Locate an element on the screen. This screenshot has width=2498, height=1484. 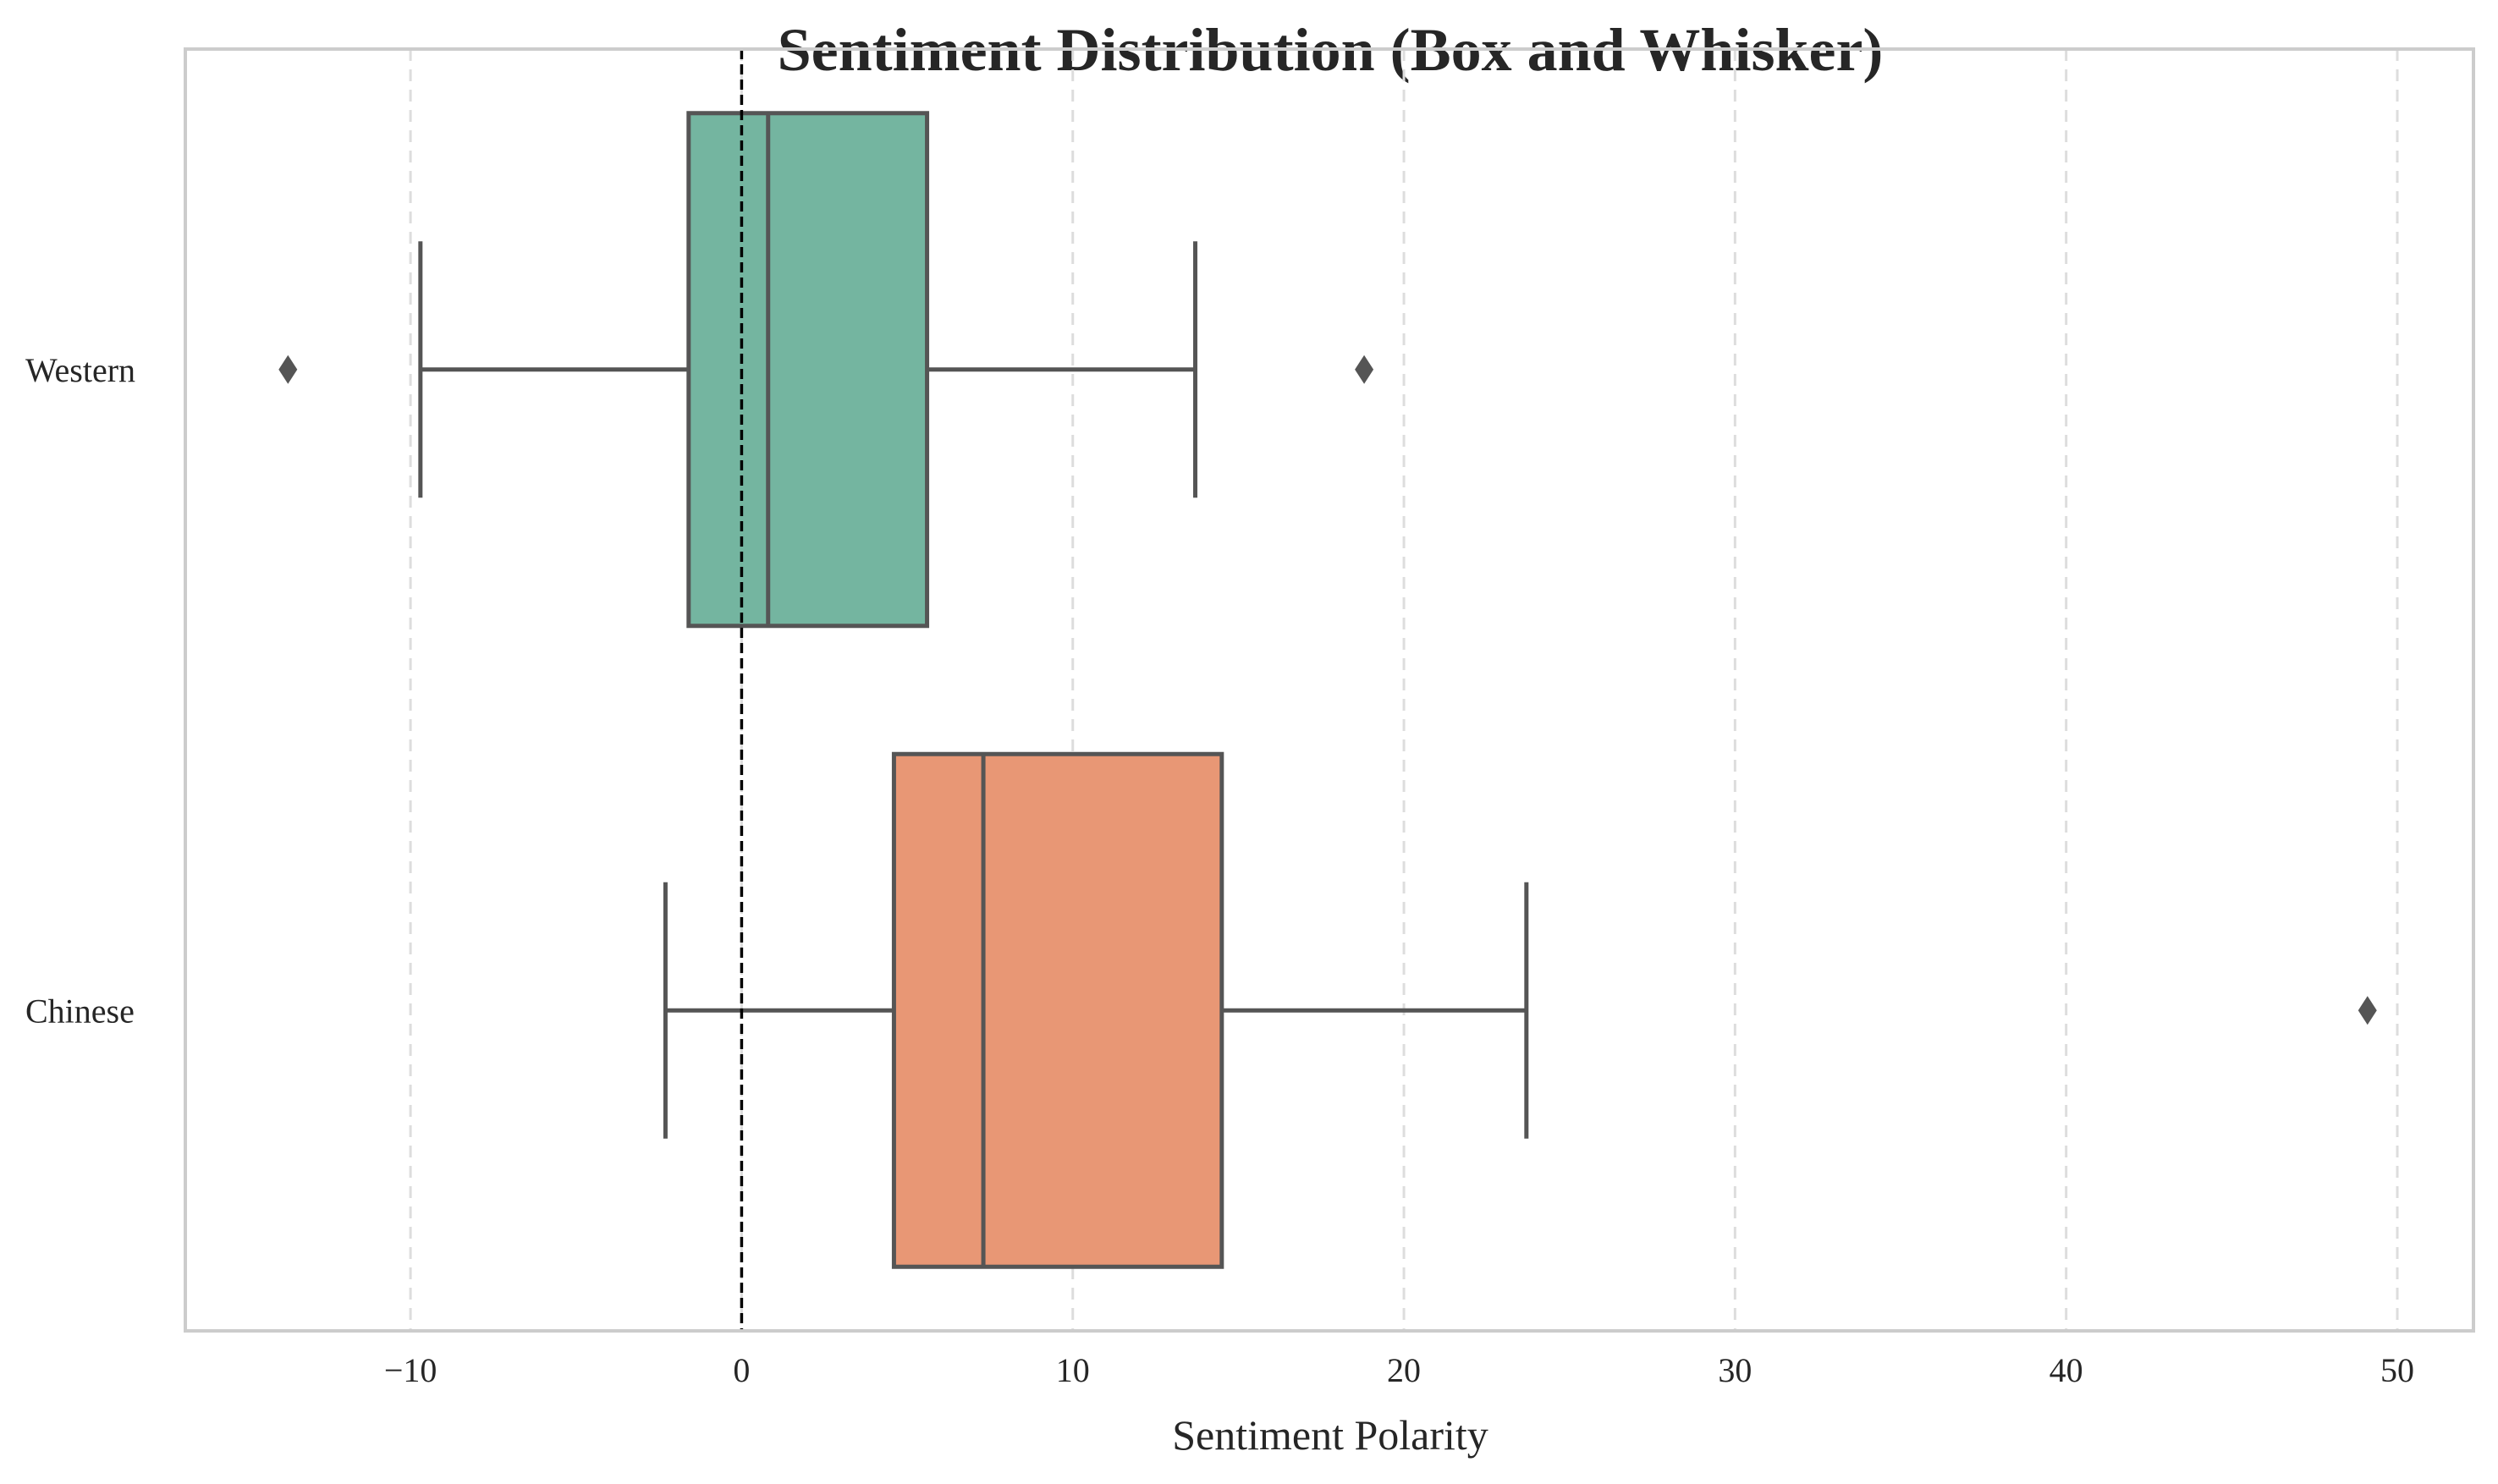
x-axis-ticks: −10 0 10 20 30 40 50 is located at coordinates (1399, 1370).